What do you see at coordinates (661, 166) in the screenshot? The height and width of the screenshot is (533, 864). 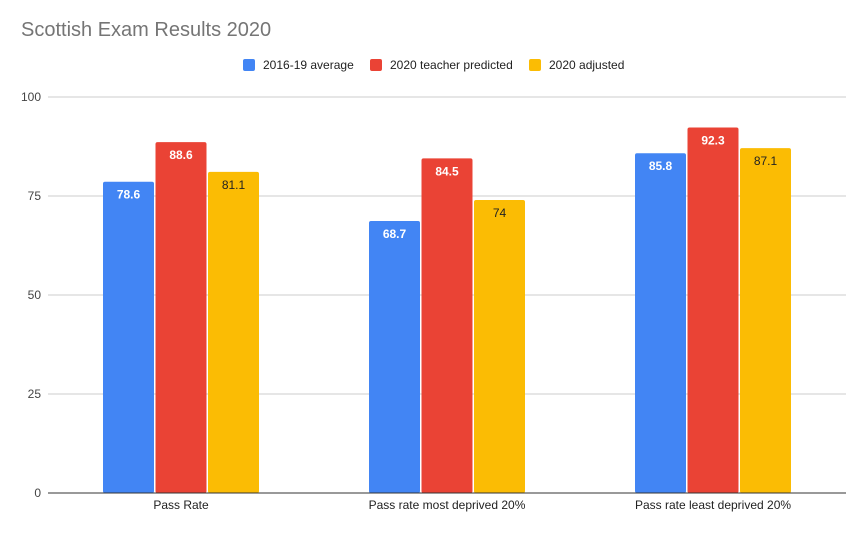 I see `data-label-2016-19-average-pass-rate-least-deprived-20: 85.8` at bounding box center [661, 166].